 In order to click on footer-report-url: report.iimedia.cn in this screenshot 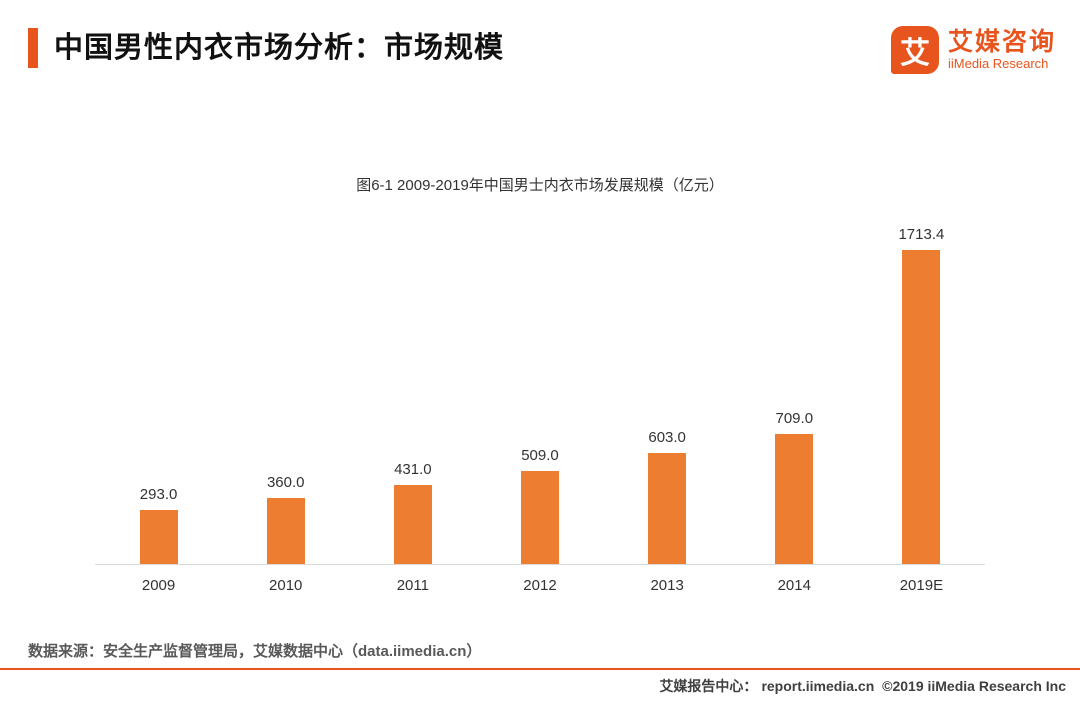, I will do `click(818, 686)`.